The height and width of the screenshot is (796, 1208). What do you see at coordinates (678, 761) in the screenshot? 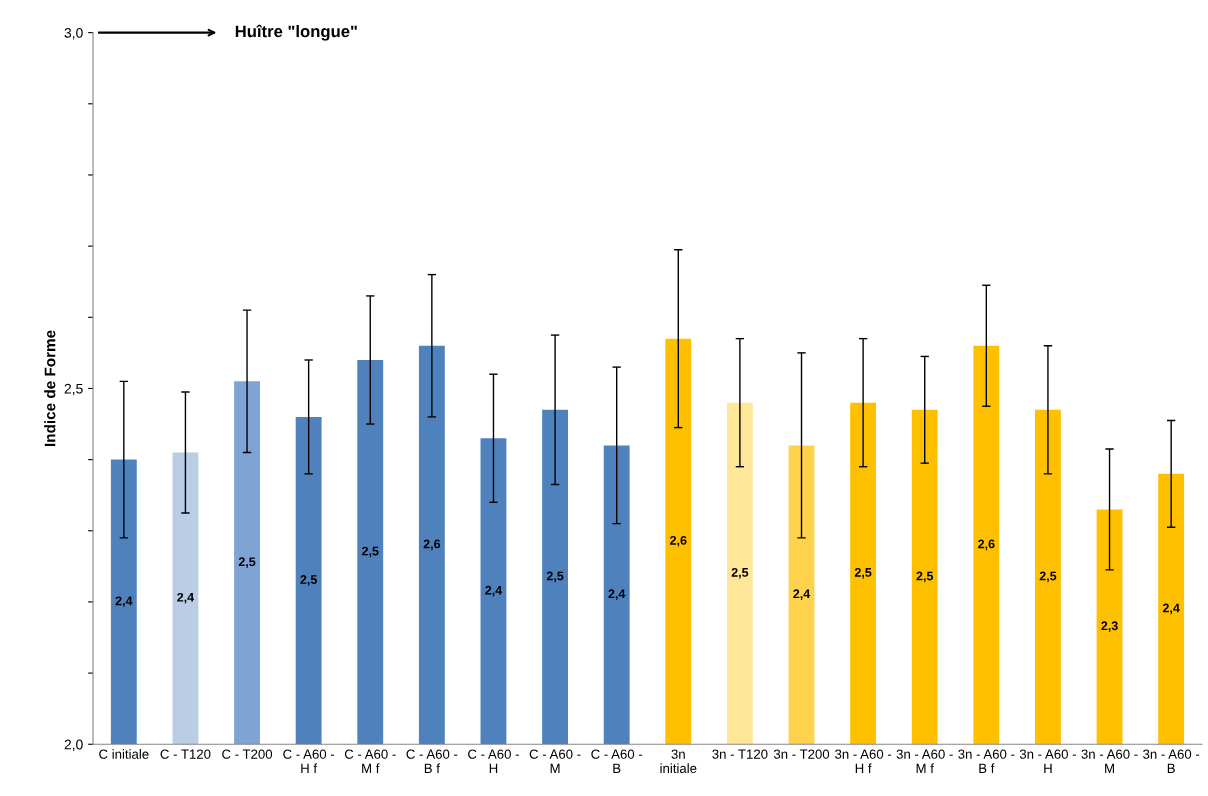
I see `x-tick-label: 3n initiale` at bounding box center [678, 761].